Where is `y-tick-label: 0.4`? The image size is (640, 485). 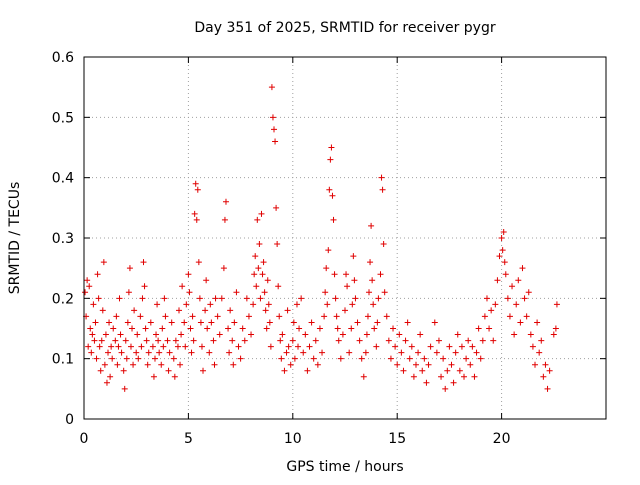 y-tick-label: 0.4 is located at coordinates (63, 179).